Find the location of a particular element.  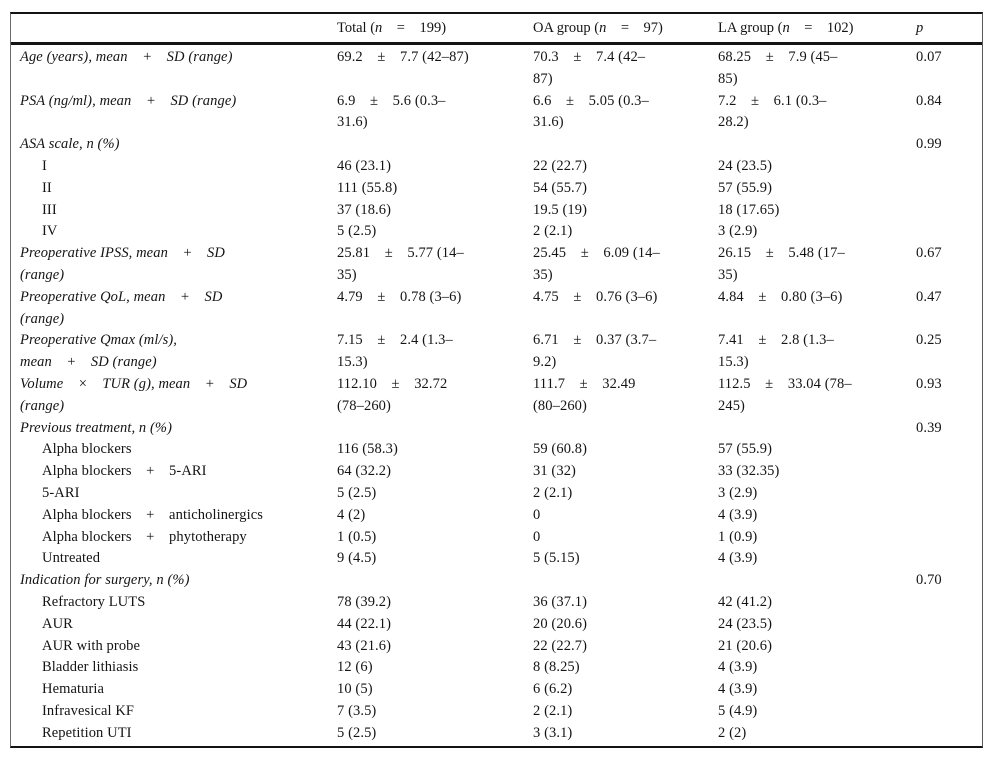

cell-total: 37 (18.6) is located at coordinates (364, 209).